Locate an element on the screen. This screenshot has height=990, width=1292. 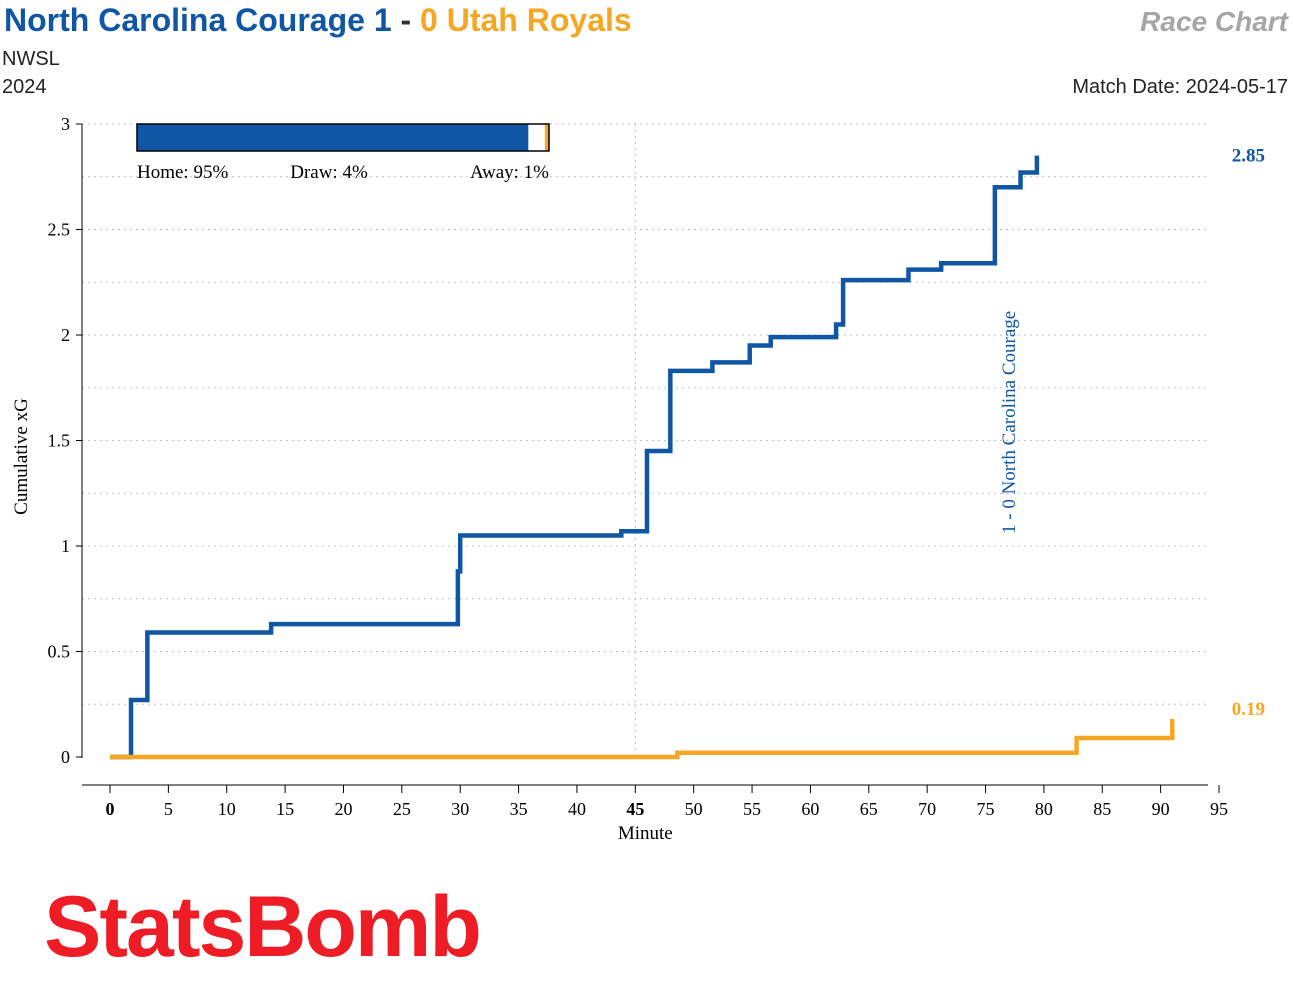
y-tick-label: 0.5 is located at coordinates (59, 652).